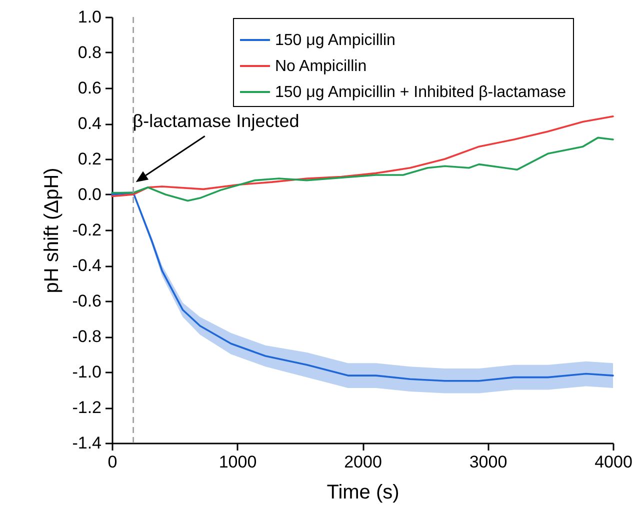  I want to click on y-tick-label: -0.4, so click(87, 265).